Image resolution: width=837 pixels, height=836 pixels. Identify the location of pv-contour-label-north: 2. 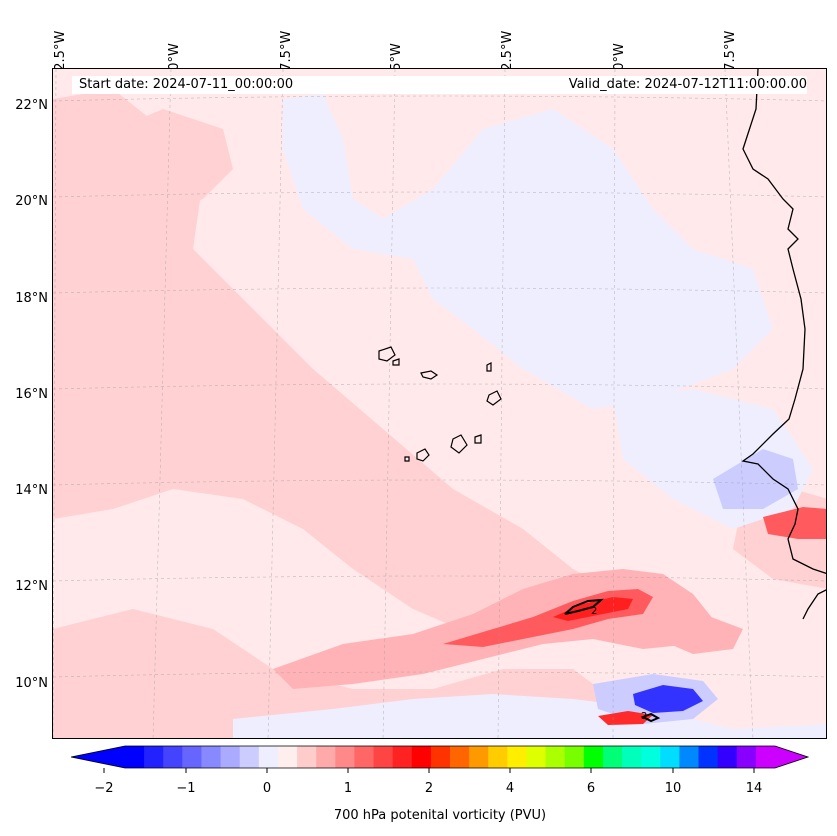
(594, 611).